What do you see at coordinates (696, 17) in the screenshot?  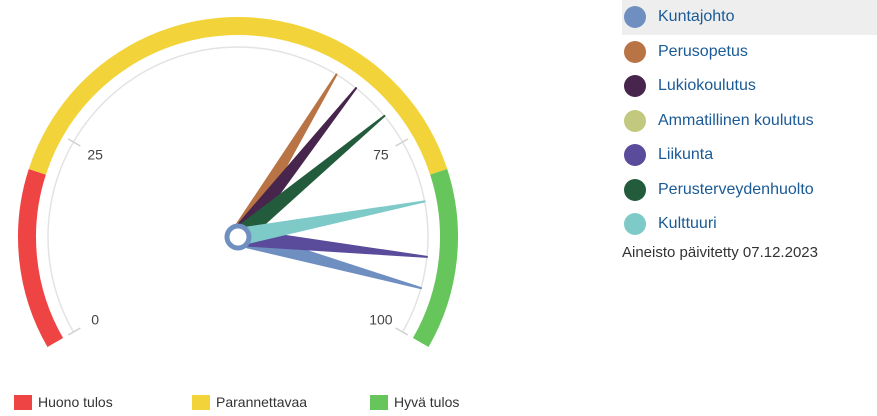 I see `legend-label: Kuntajohto` at bounding box center [696, 17].